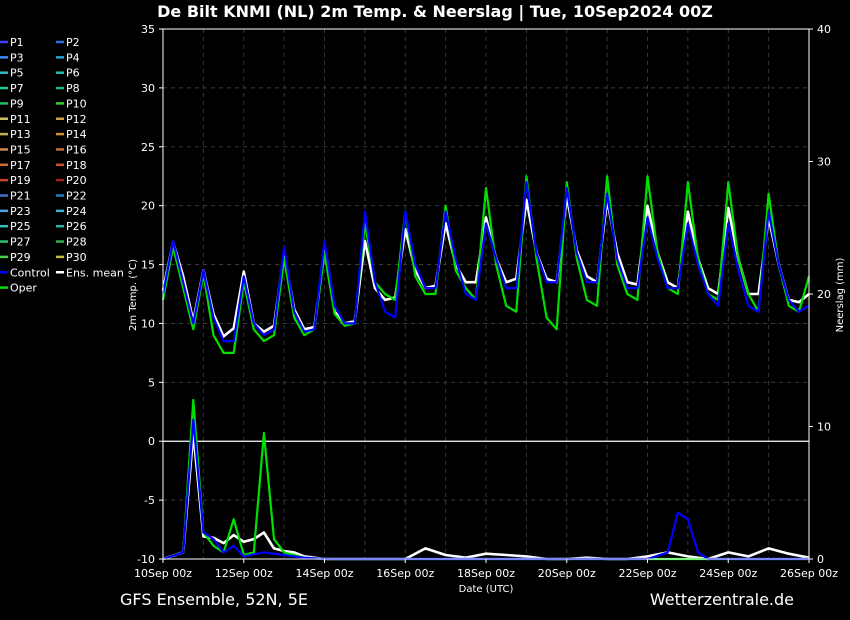 This screenshot has width=850, height=620. I want to click on tick-label-x: 26Sep 00z, so click(809, 573).